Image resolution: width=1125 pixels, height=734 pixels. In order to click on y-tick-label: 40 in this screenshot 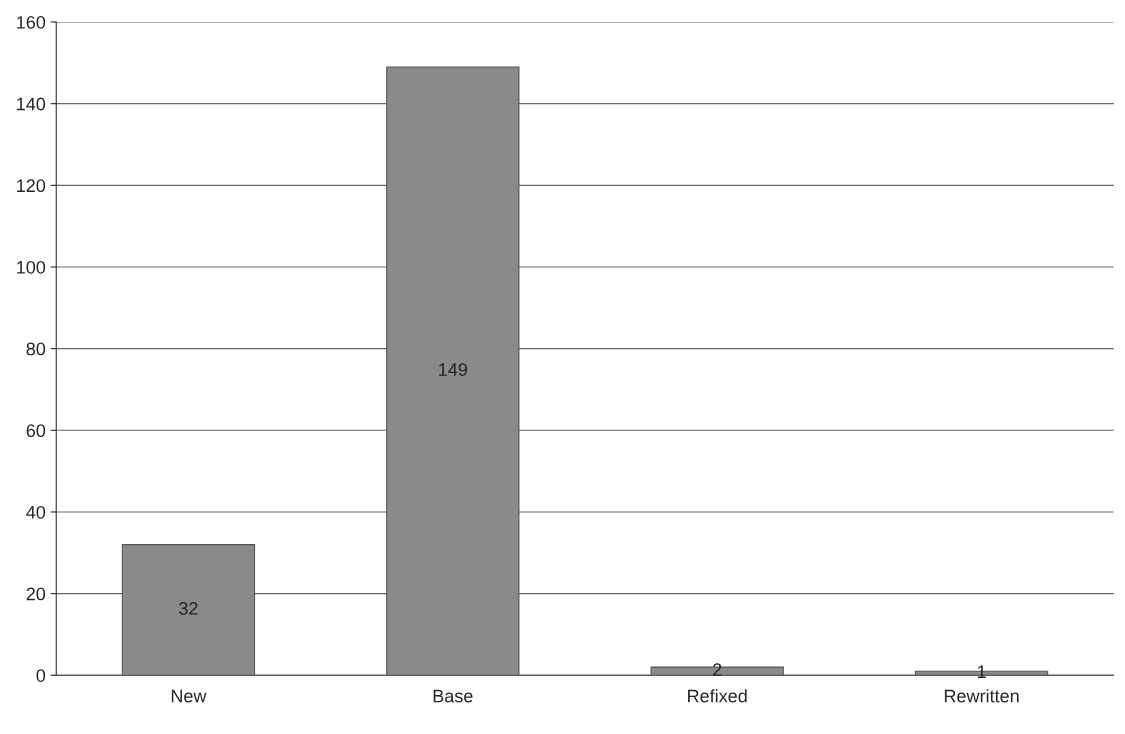, I will do `click(36, 512)`.